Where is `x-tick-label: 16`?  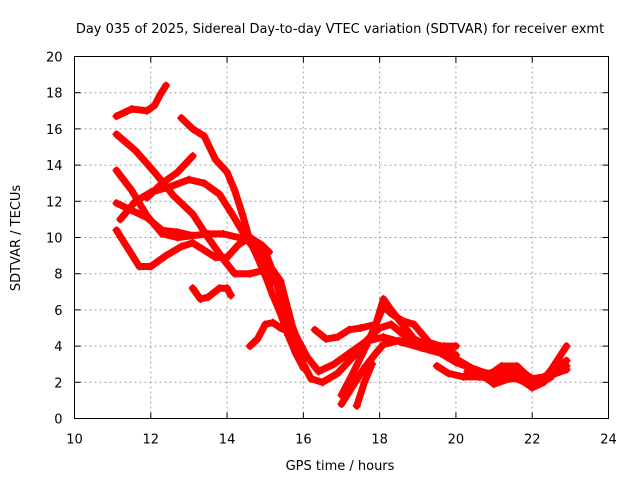
x-tick-label: 16 is located at coordinates (303, 440).